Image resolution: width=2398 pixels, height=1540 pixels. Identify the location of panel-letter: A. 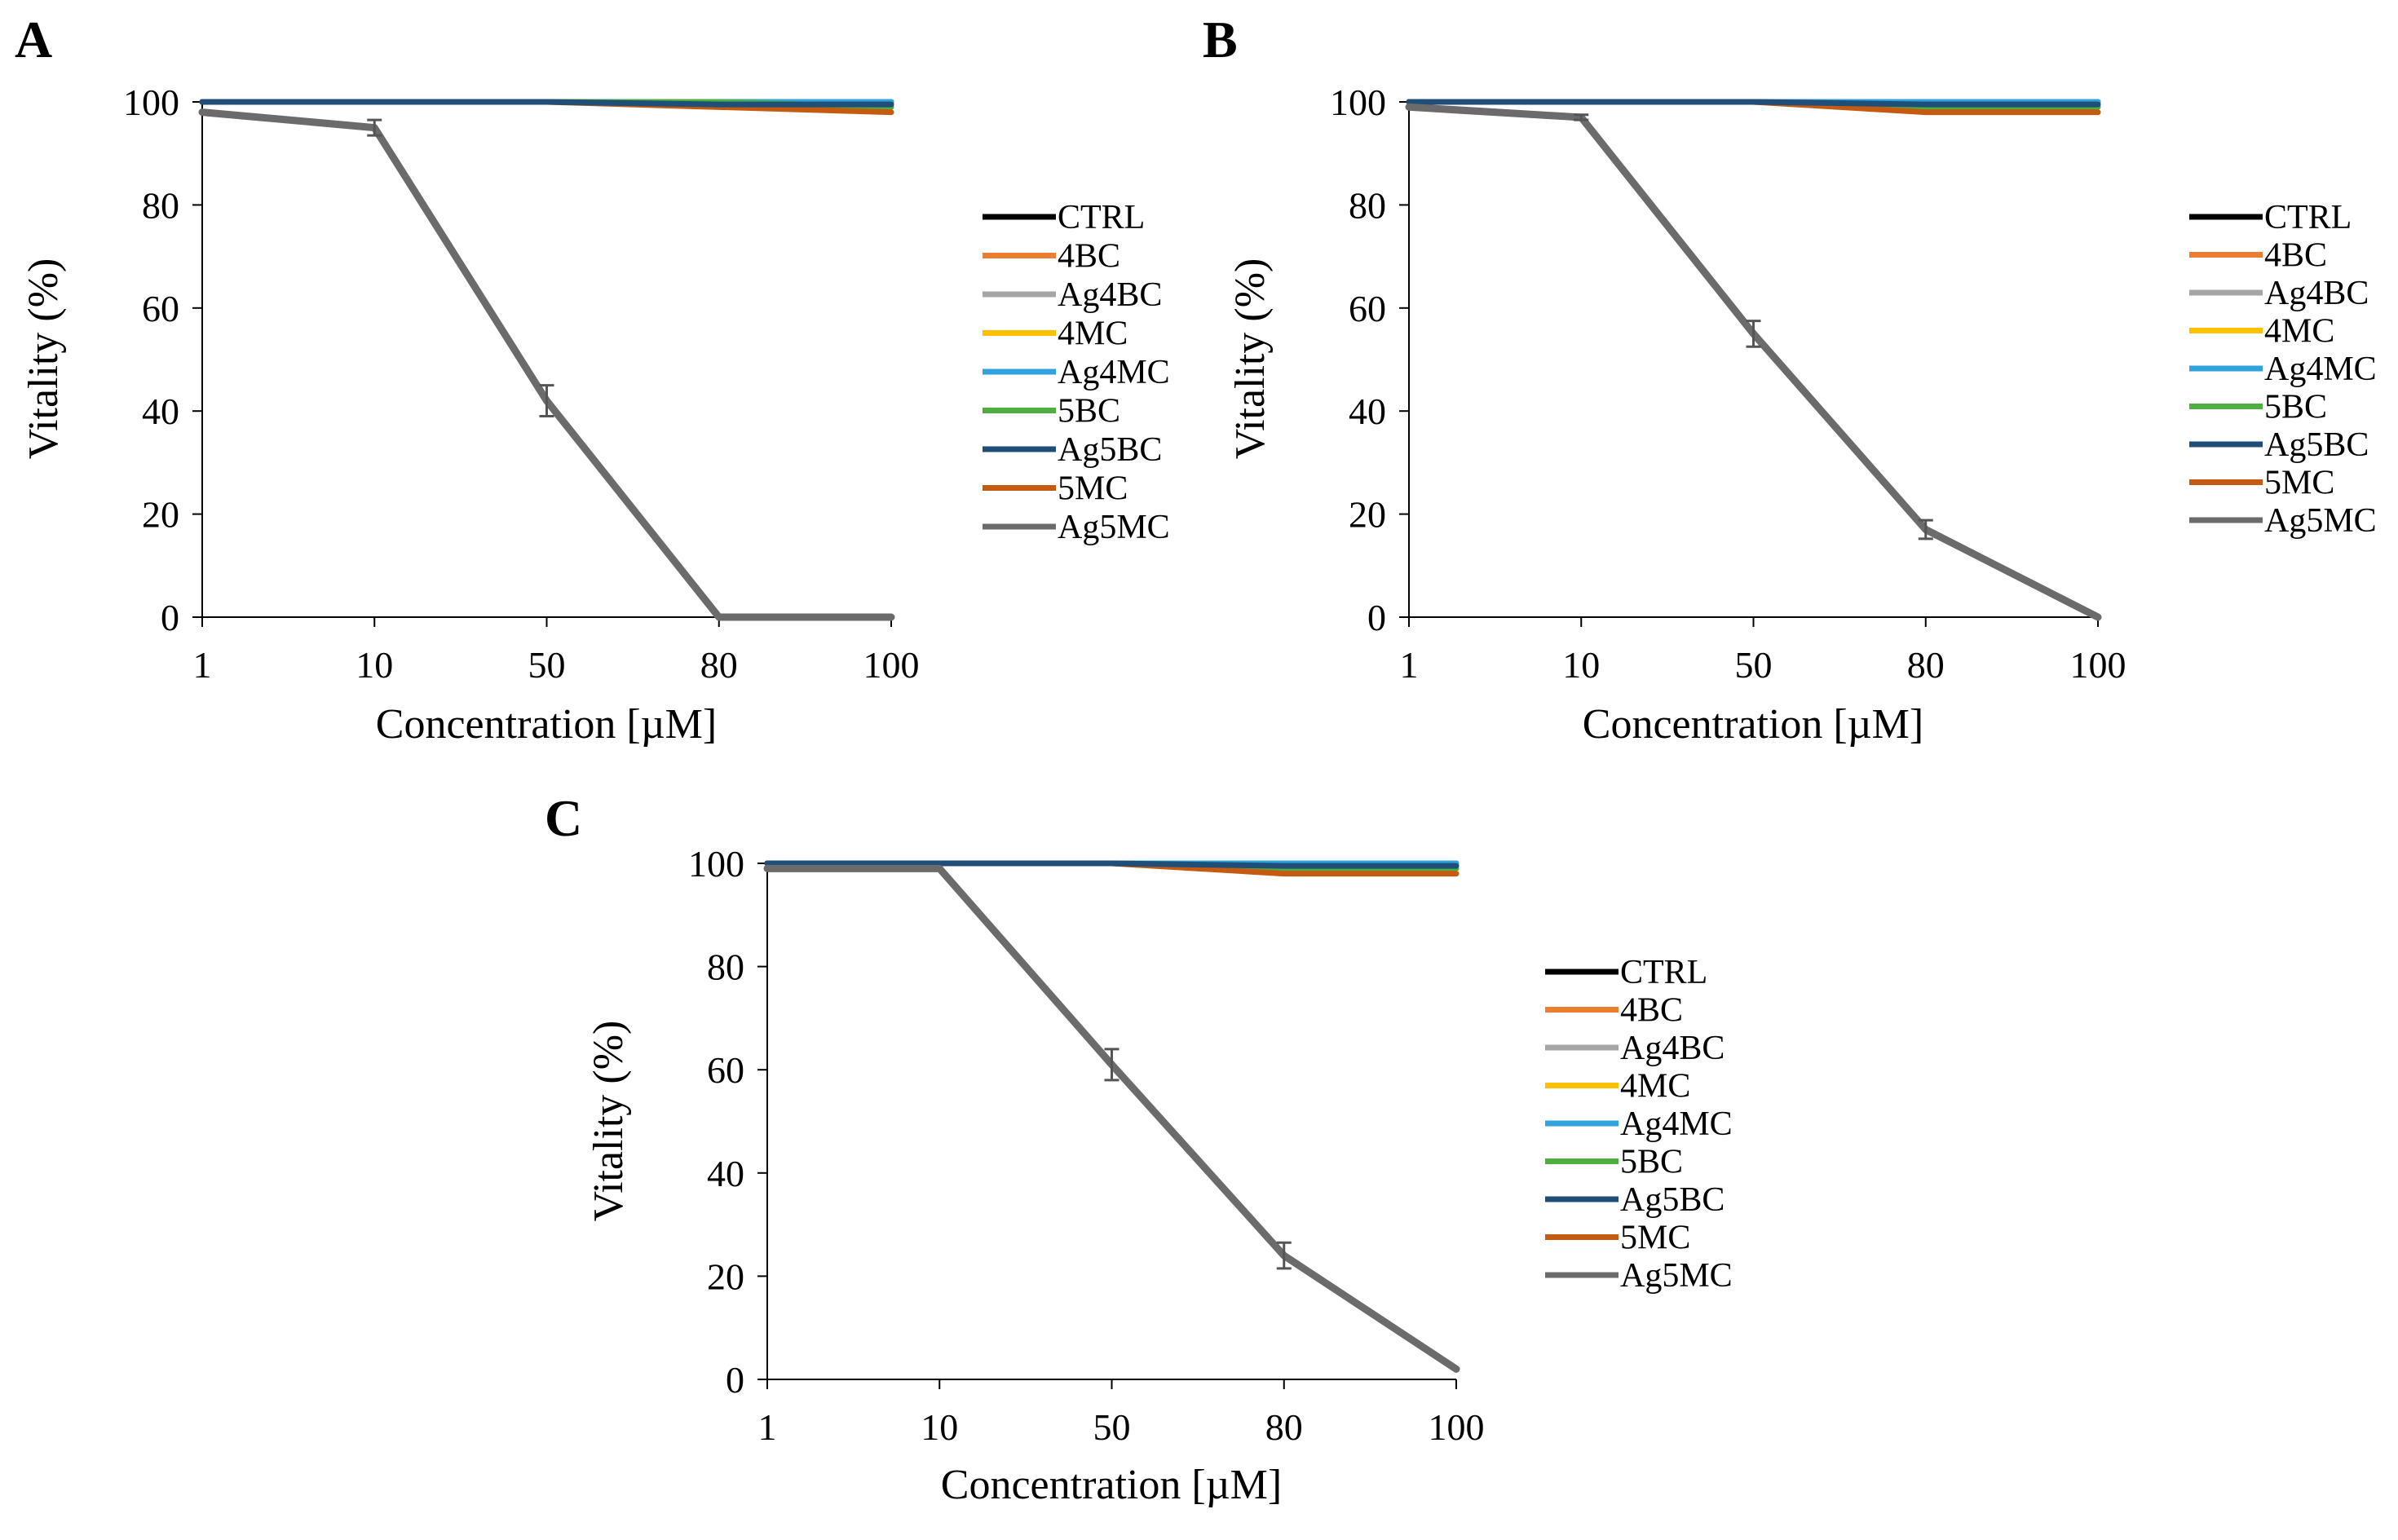
(33, 40).